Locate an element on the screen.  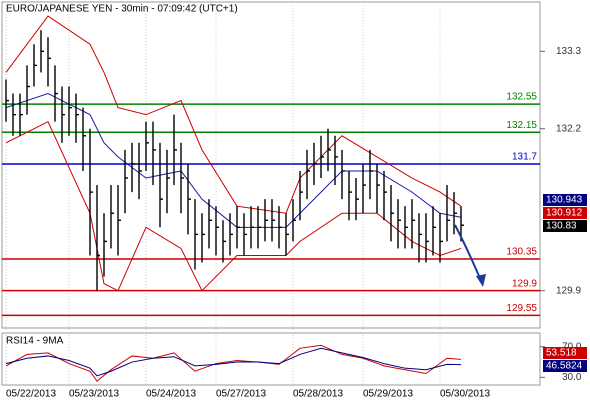
level-label: 129.9 is located at coordinates (524, 283).